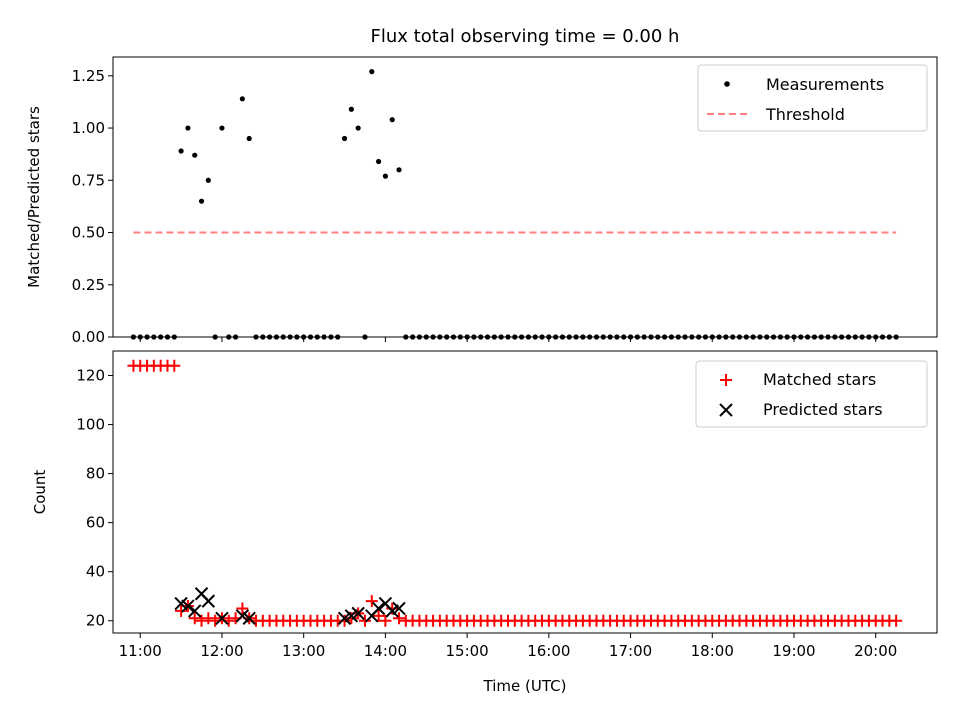 The height and width of the screenshot is (720, 960). What do you see at coordinates (95, 621) in the screenshot?
I see `y-tick-label: 20` at bounding box center [95, 621].